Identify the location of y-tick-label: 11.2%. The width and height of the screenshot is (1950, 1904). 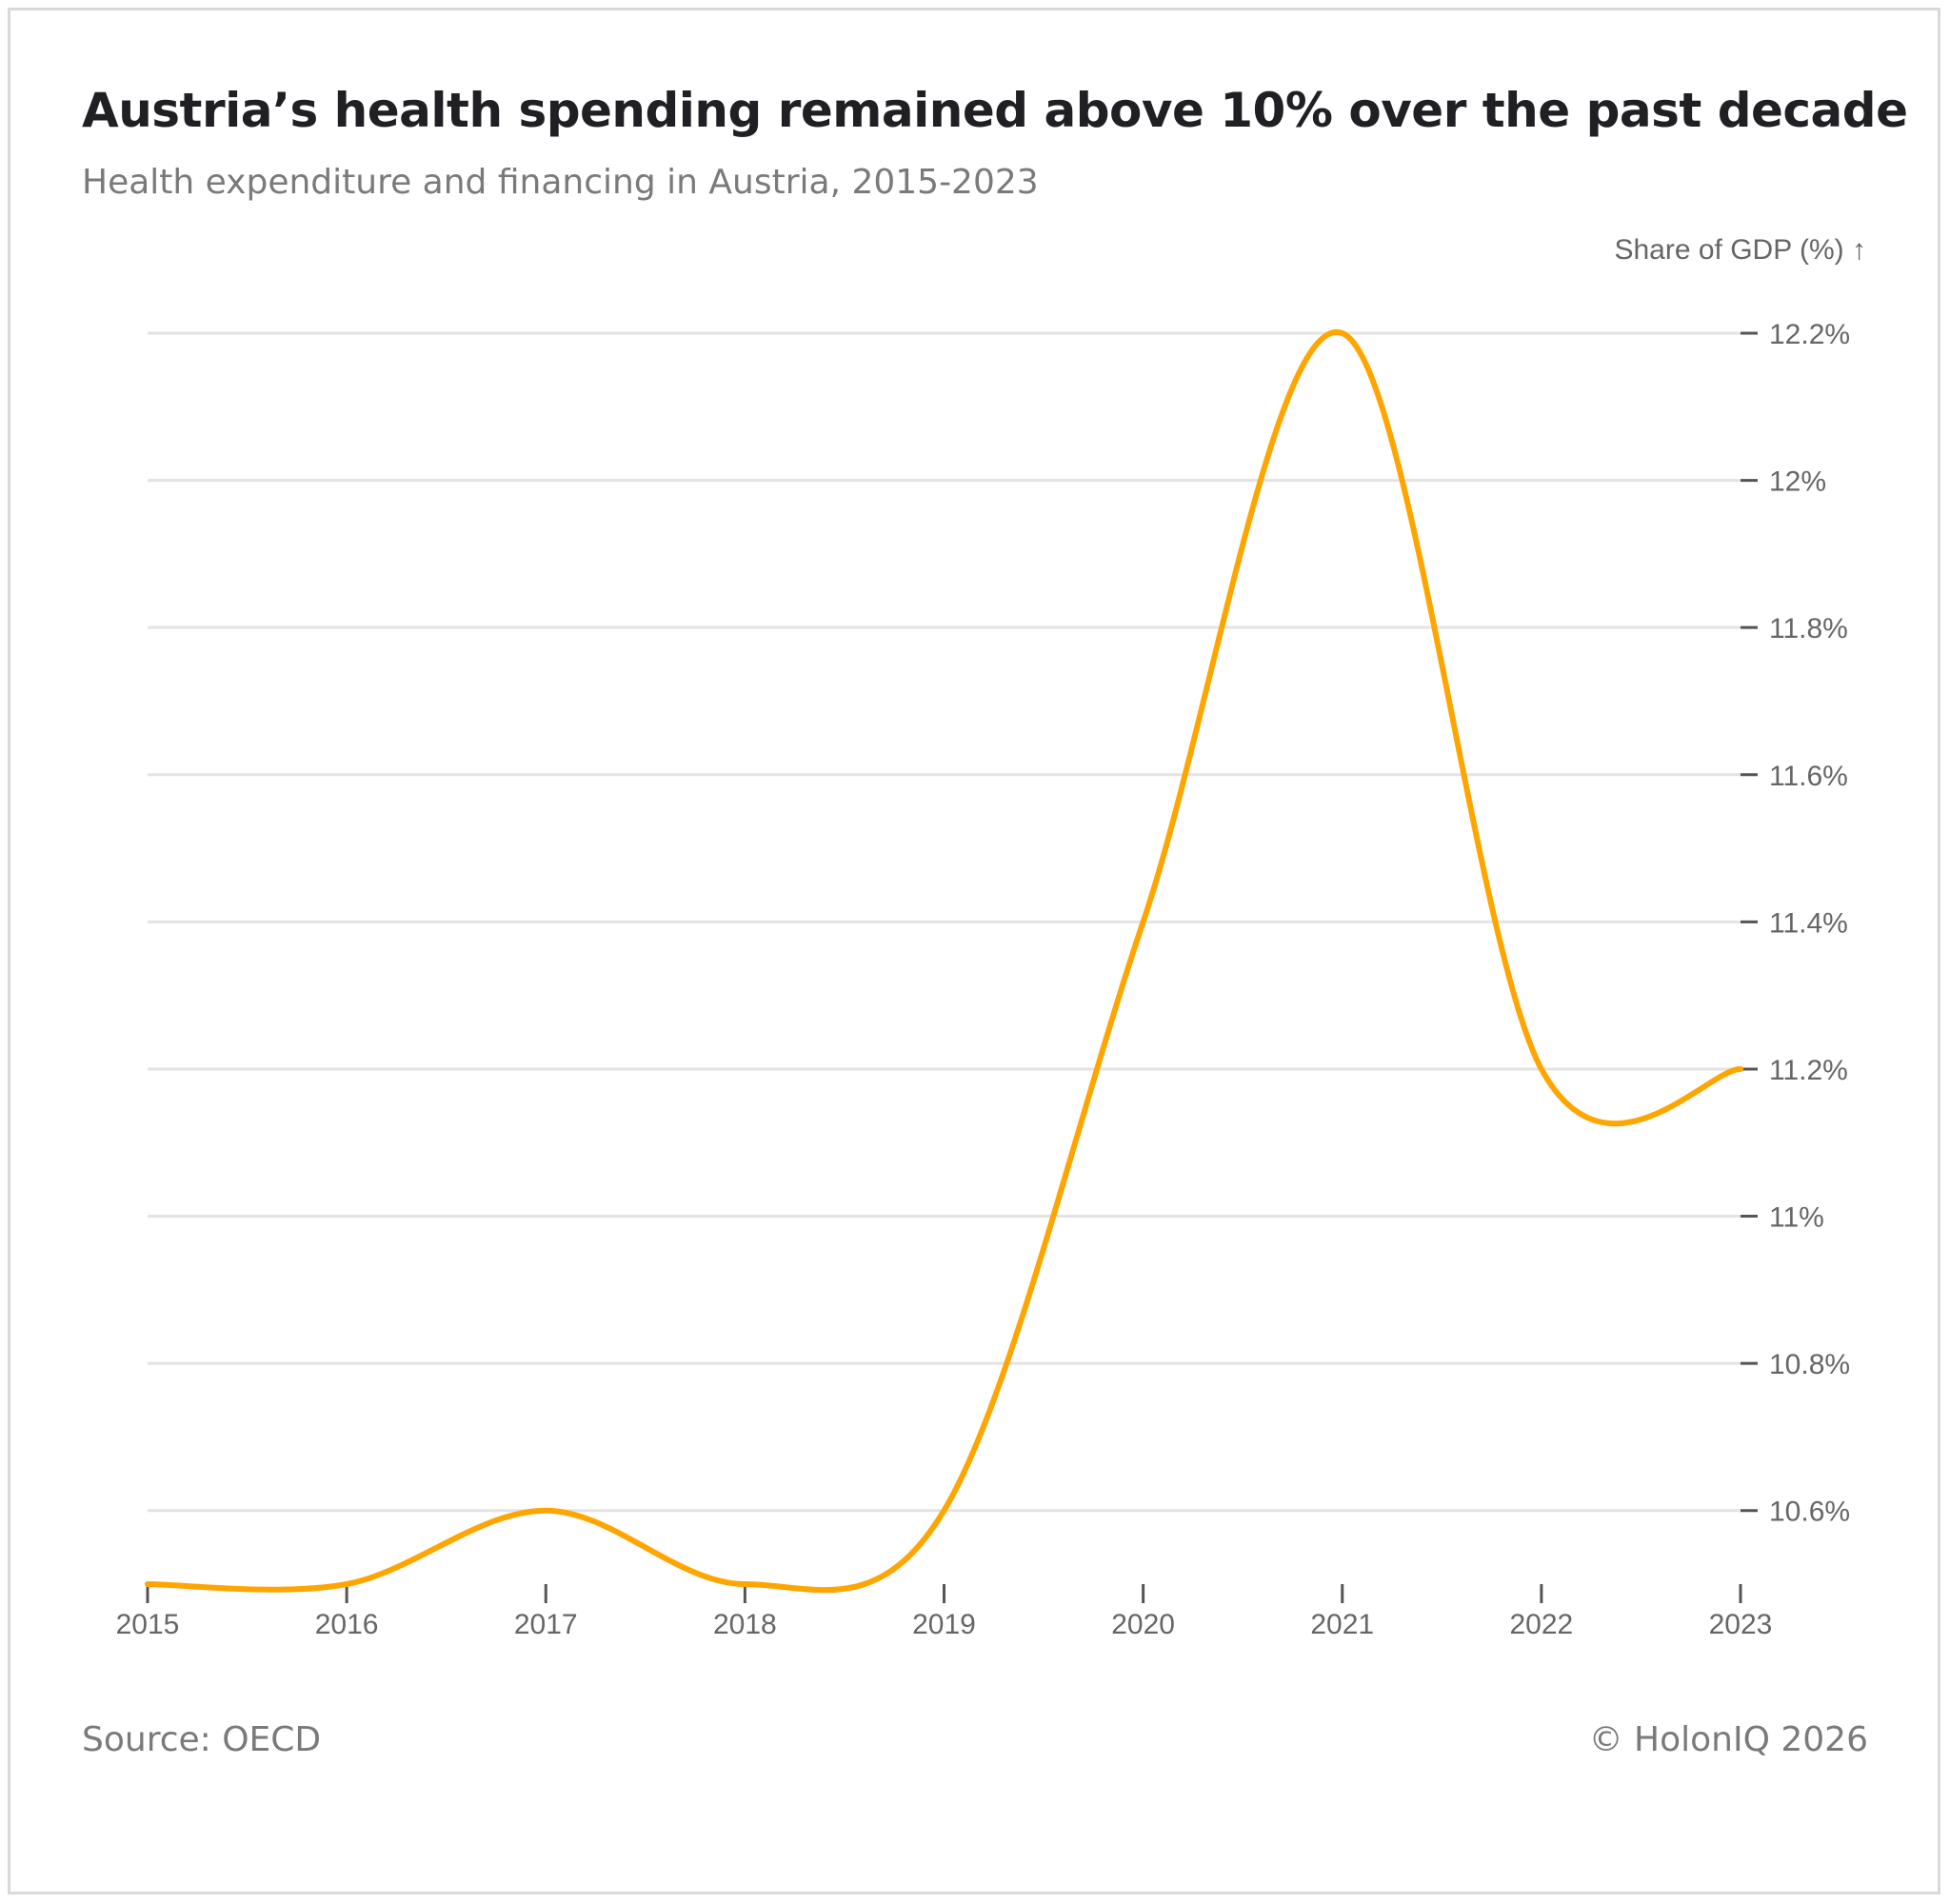
(1808, 1070).